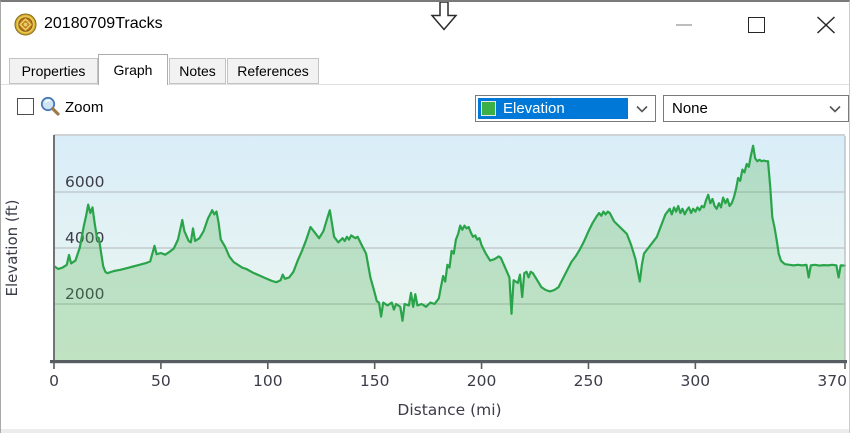  I want to click on secondary-dropdown: None, so click(756, 108).